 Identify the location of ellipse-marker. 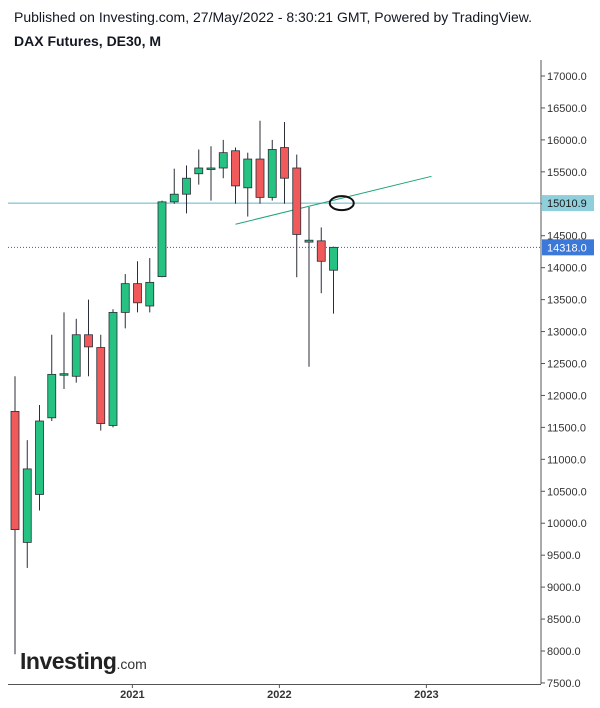
(341, 203).